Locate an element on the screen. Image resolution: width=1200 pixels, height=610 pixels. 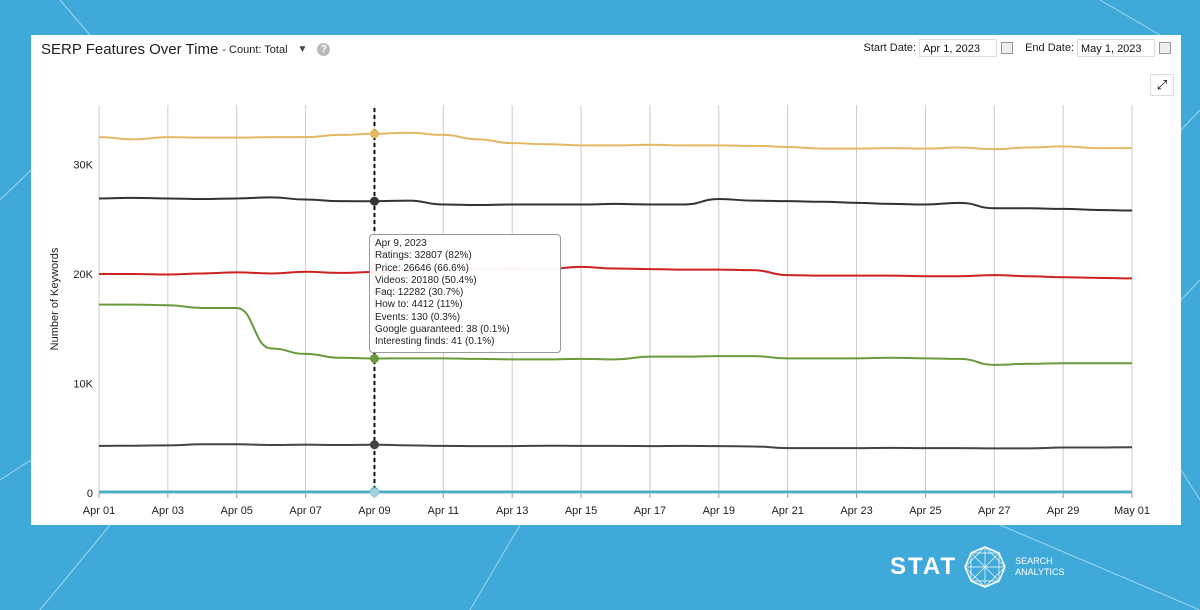
data-point-how-to is located at coordinates (374, 445).